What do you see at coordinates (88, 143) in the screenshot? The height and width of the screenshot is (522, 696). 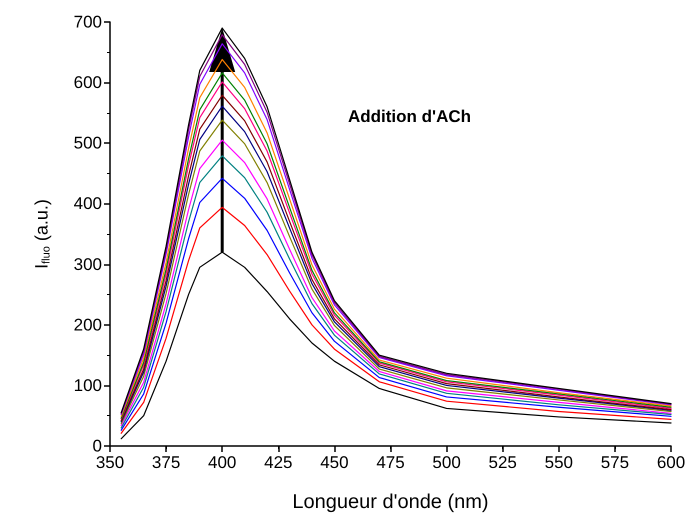 I see `y-tick-label: 500` at bounding box center [88, 143].